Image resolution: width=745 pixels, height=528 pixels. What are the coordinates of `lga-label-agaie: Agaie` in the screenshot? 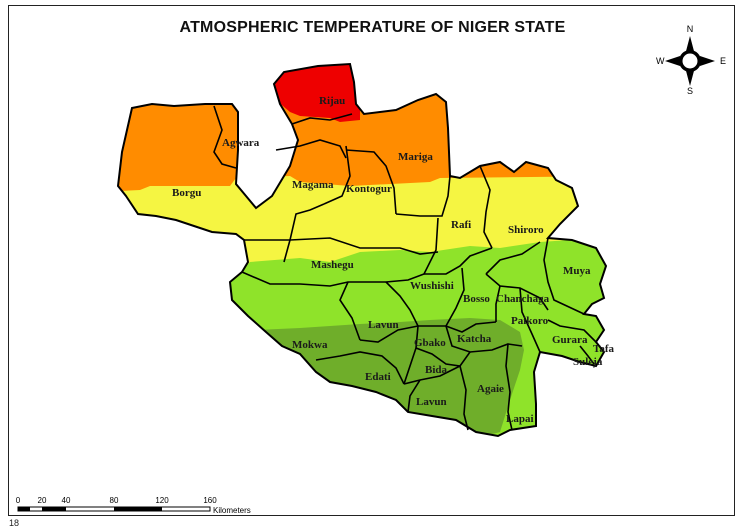 It's located at (490, 389).